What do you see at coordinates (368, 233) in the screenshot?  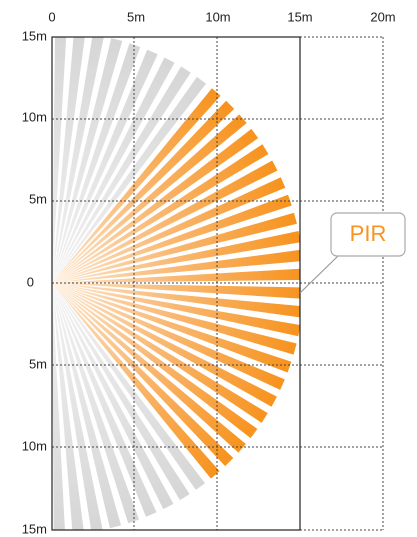 I see `callout-label: PIR` at bounding box center [368, 233].